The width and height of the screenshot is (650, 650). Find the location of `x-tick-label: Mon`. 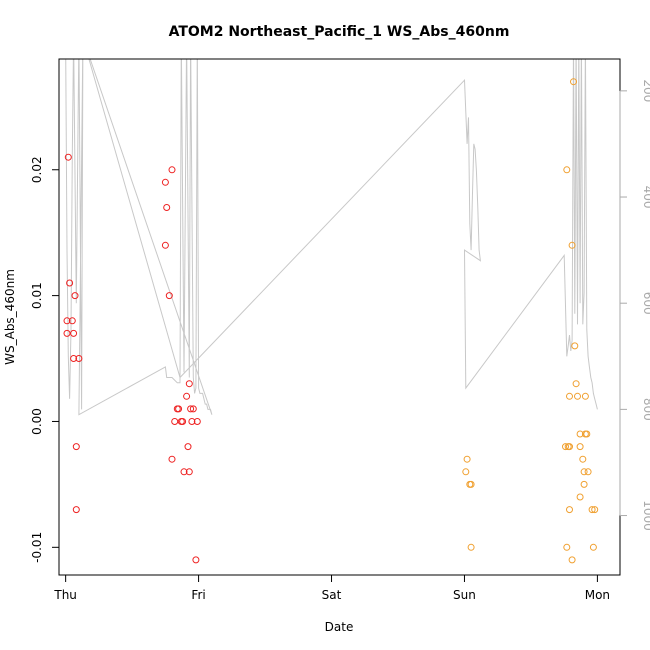

x-tick-label: Mon is located at coordinates (597, 595).